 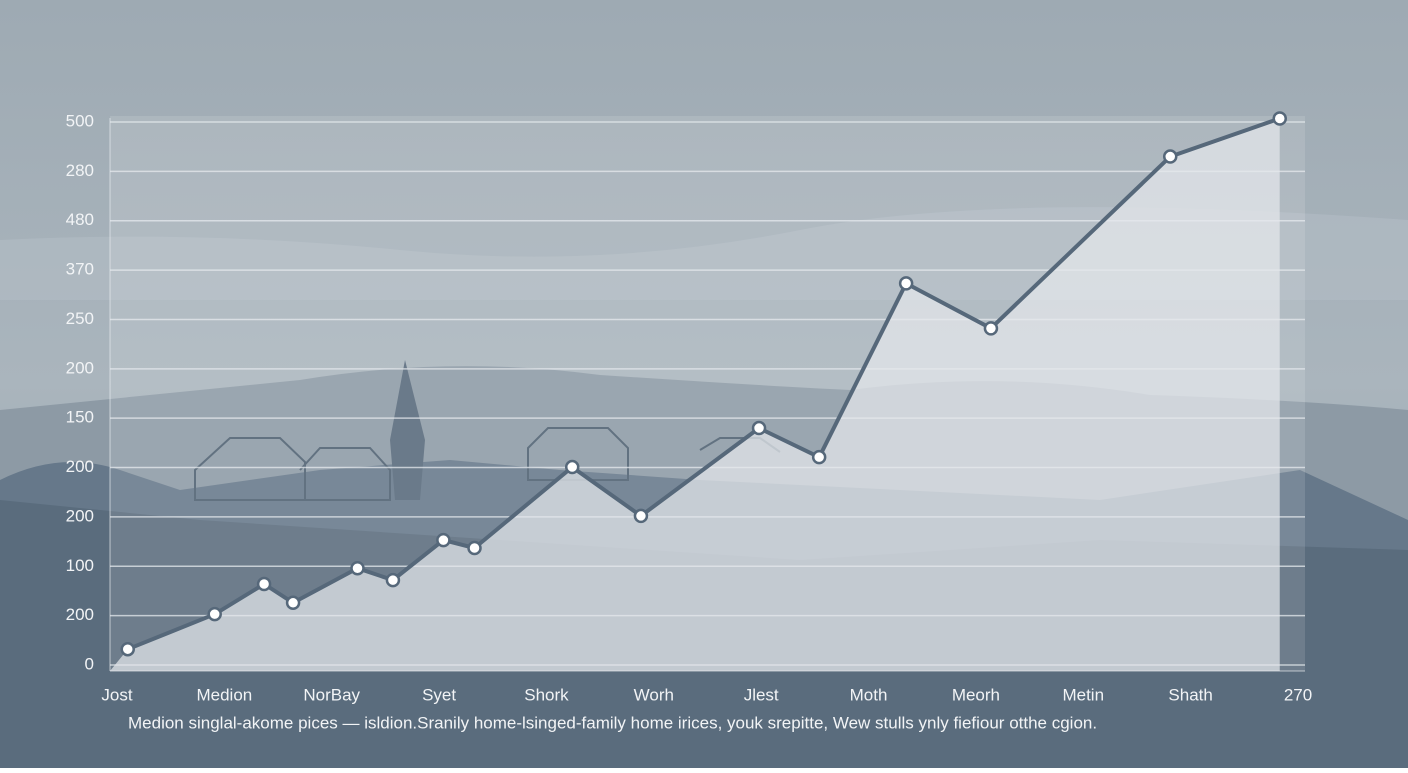 I want to click on y-tick-label: 250, so click(x=80, y=318).